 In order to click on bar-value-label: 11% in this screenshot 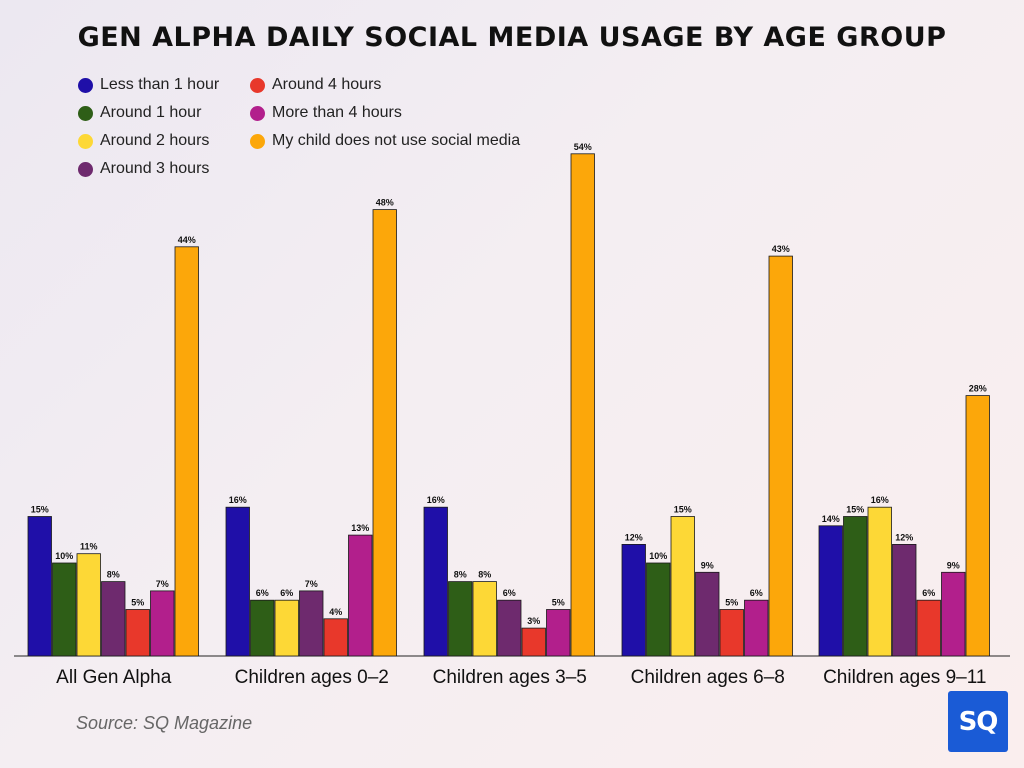, I will do `click(89, 547)`.